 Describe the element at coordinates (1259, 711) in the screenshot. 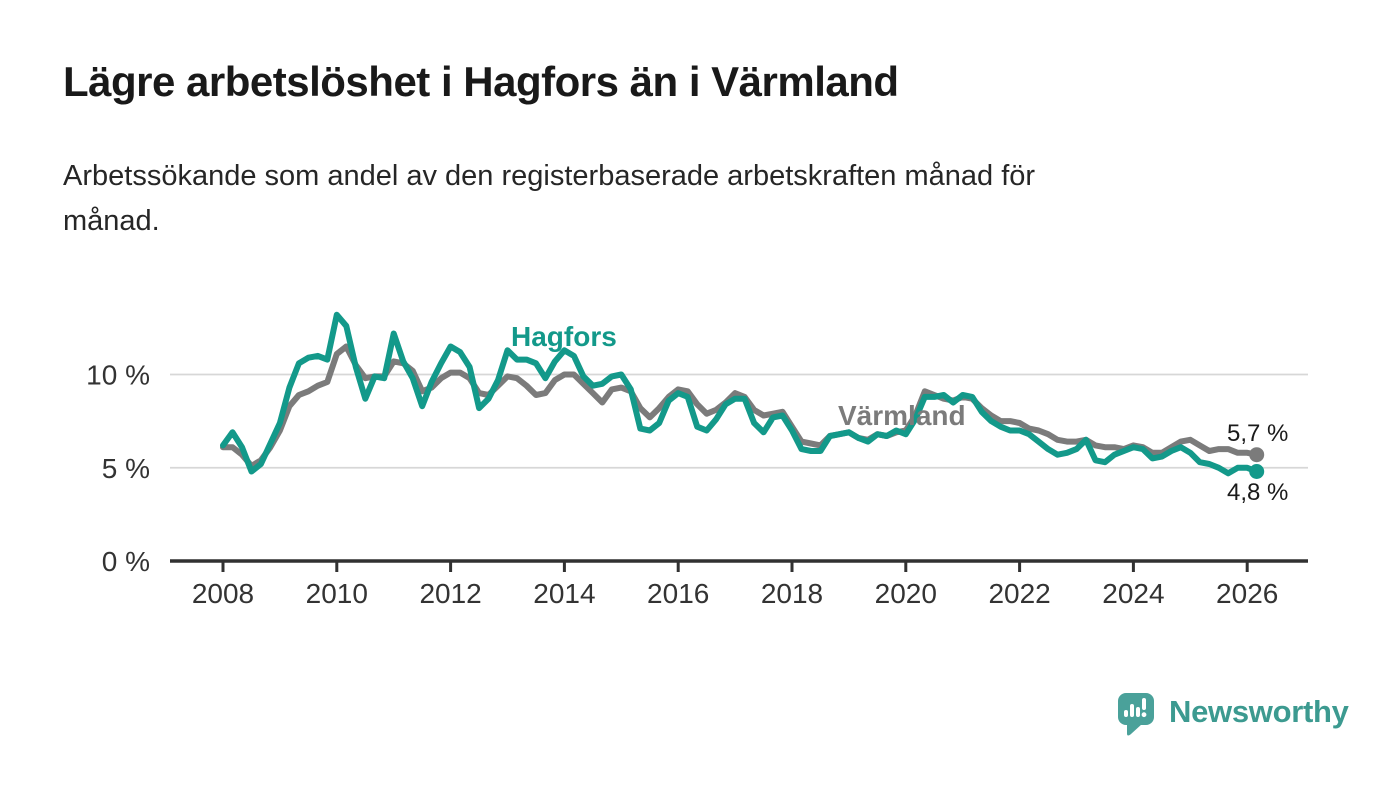

I see `newsworthy-wordmark: Newsworthy` at that location.